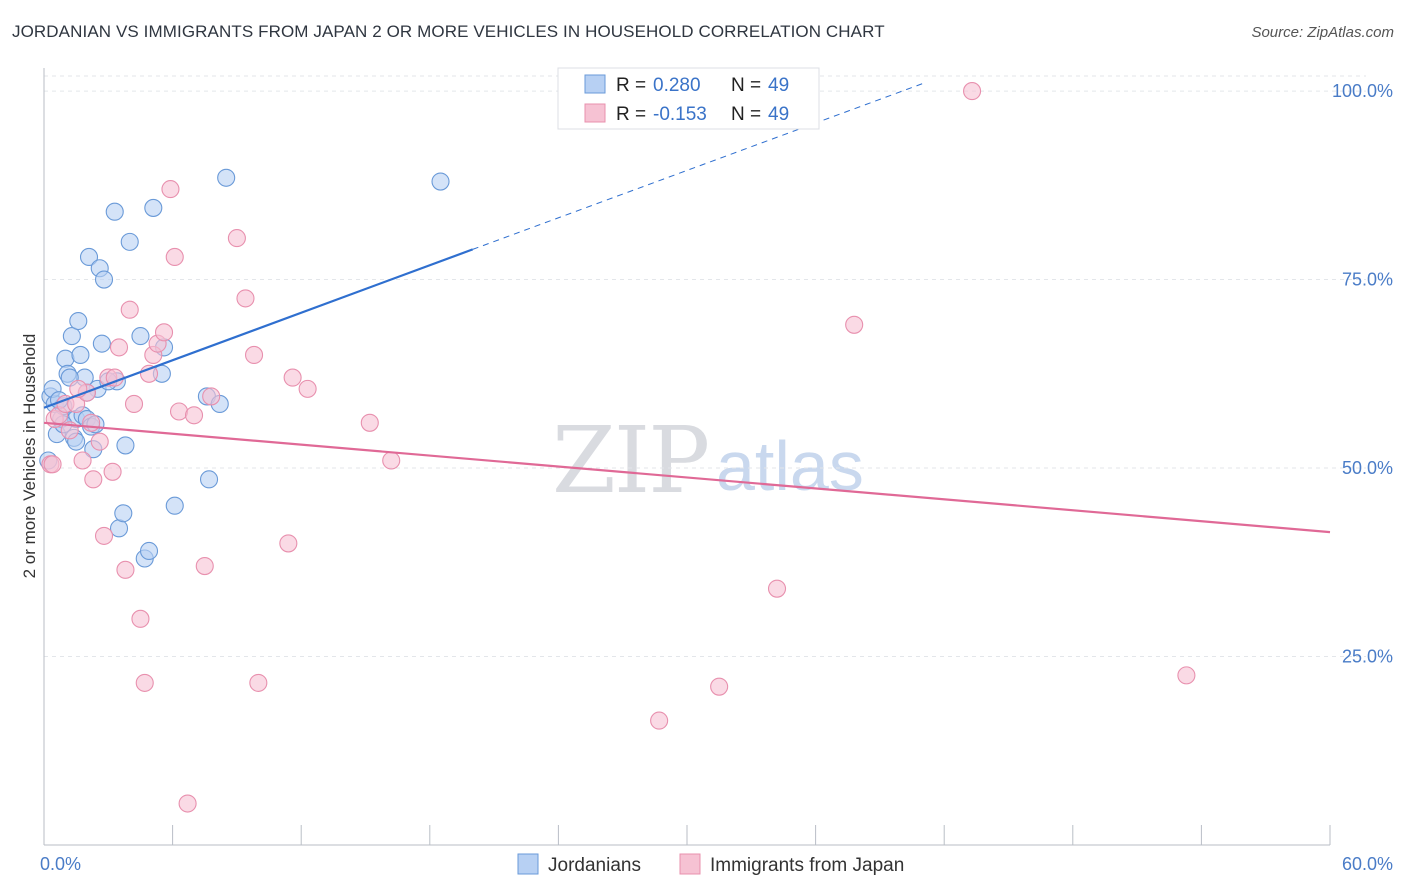 The image size is (1406, 892). I want to click on correlation-legend: R = 0.280 N = 49 R = -0.153 N = 49, so click(688, 98).